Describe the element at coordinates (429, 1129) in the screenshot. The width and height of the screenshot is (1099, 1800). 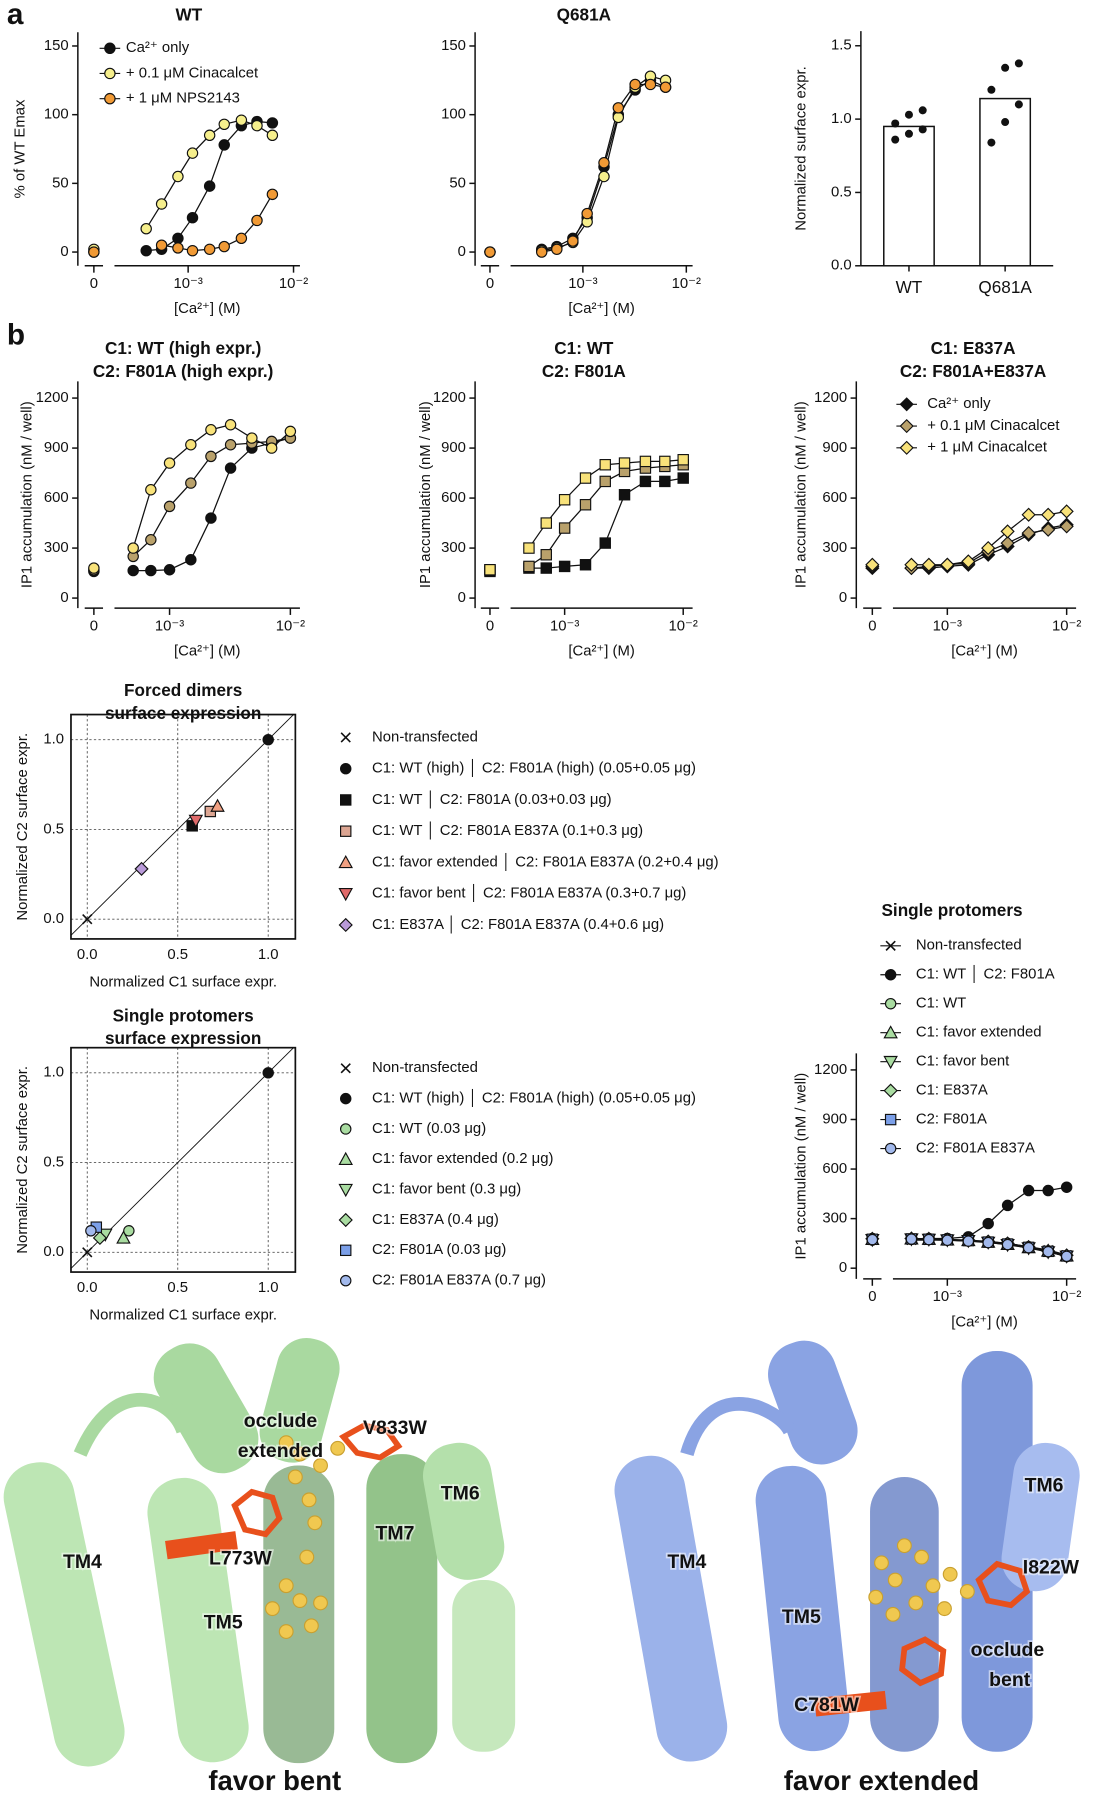
I see `legend-label: C1: WT (0.03 μg)` at that location.